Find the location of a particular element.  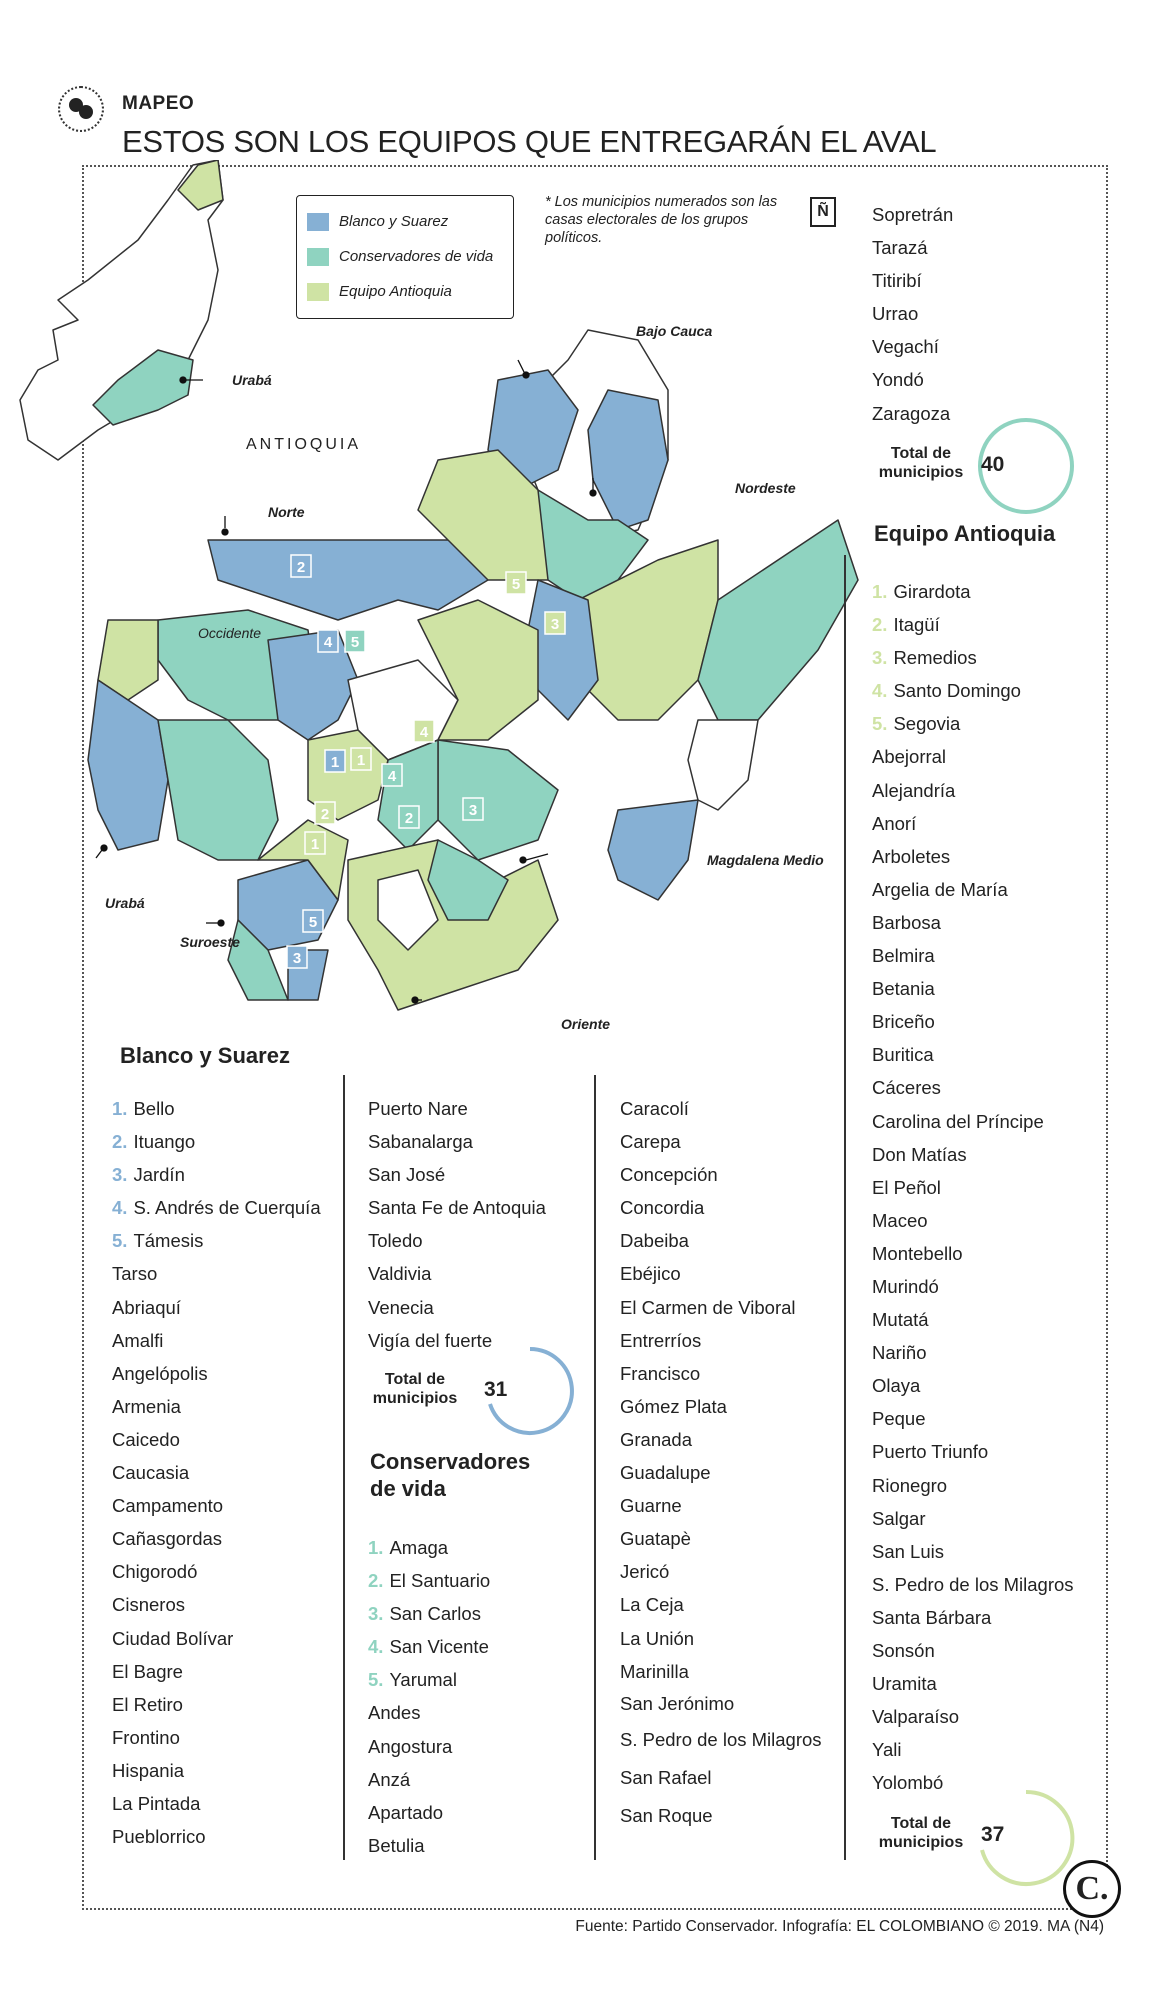

department-label: ANTIOQUIA is located at coordinates (304, 444).